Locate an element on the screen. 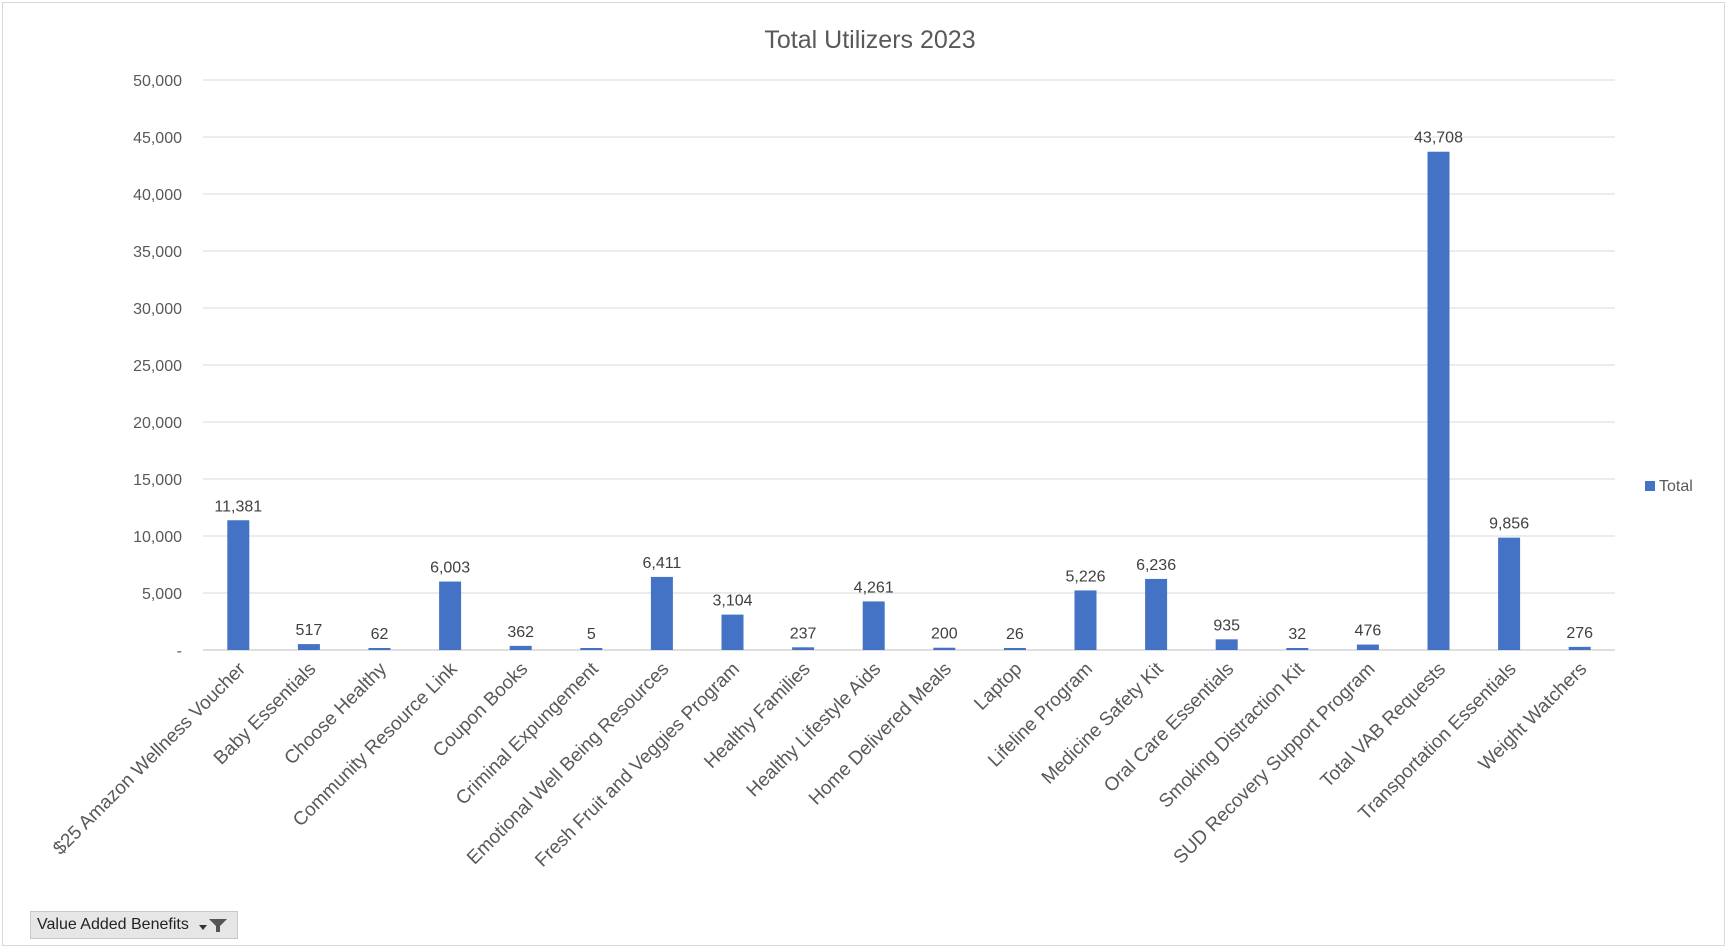  data-label: 43,708 is located at coordinates (1438, 138).